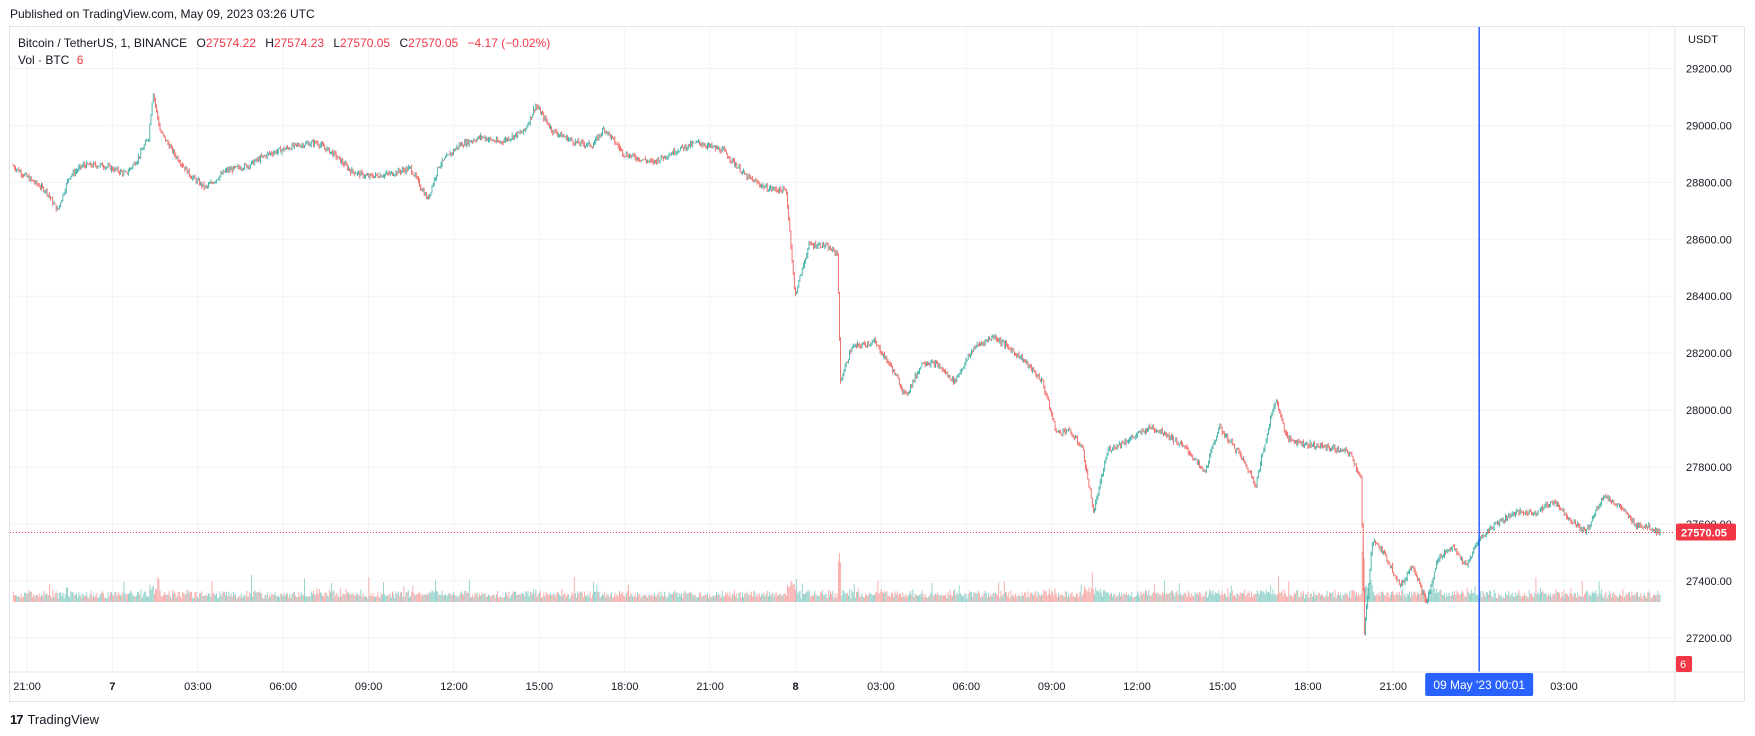  What do you see at coordinates (54, 719) in the screenshot?
I see `footer-brand: 17 TradingView` at bounding box center [54, 719].